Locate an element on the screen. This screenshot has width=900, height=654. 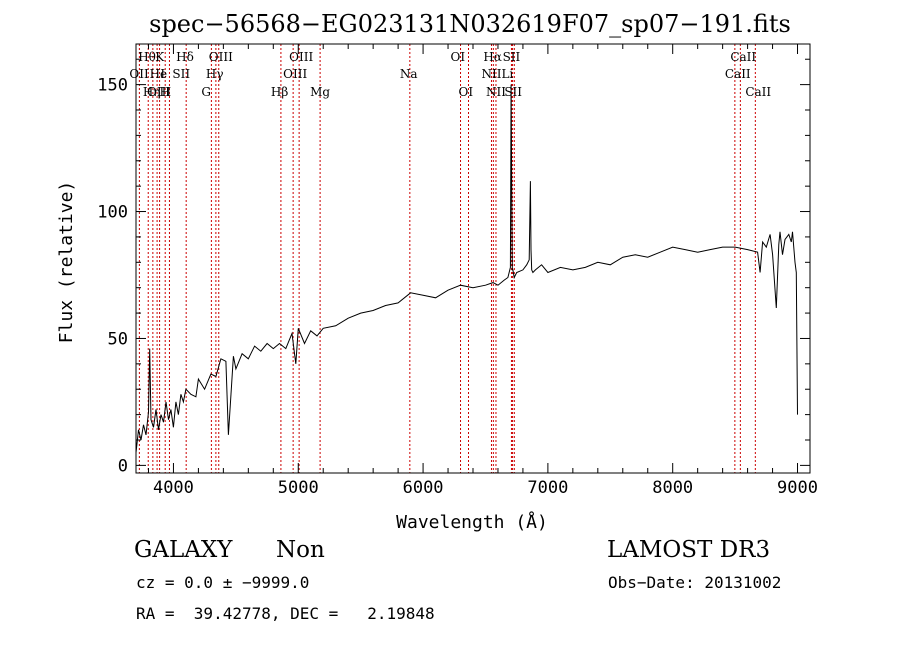
x-tick-label: 7000 is located at coordinates (547, 488).